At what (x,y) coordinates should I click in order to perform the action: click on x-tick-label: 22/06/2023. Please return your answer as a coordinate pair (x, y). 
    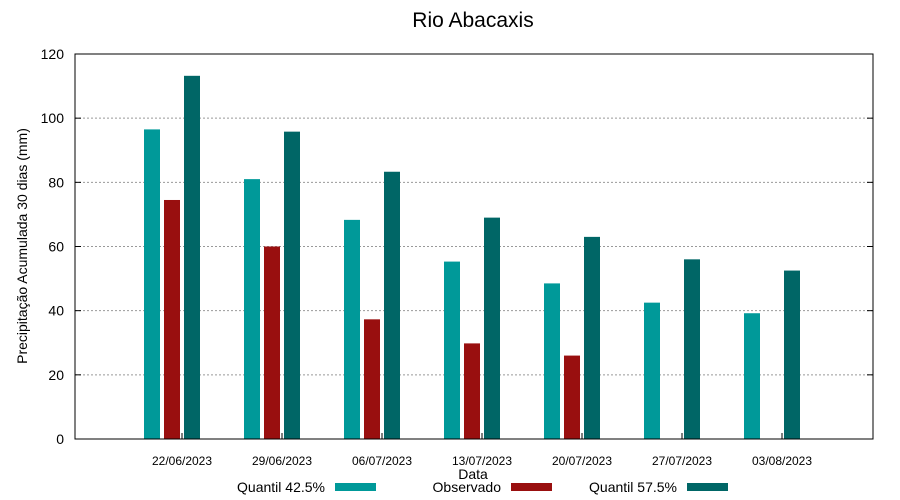
    Looking at the image, I should click on (182, 461).